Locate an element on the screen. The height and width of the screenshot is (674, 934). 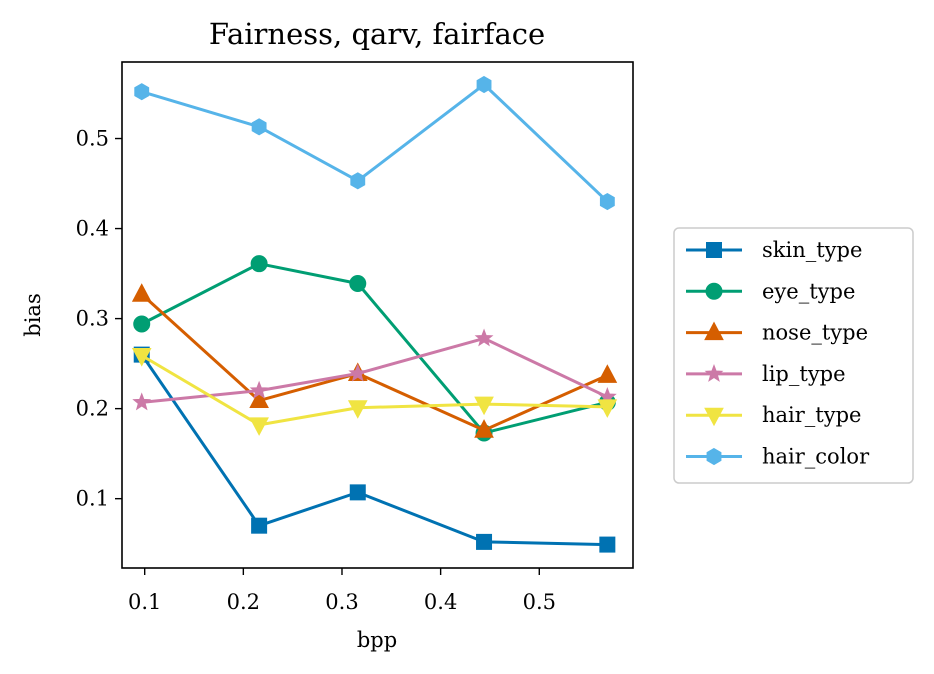
x-tick-label: 0.3 is located at coordinates (341, 602).